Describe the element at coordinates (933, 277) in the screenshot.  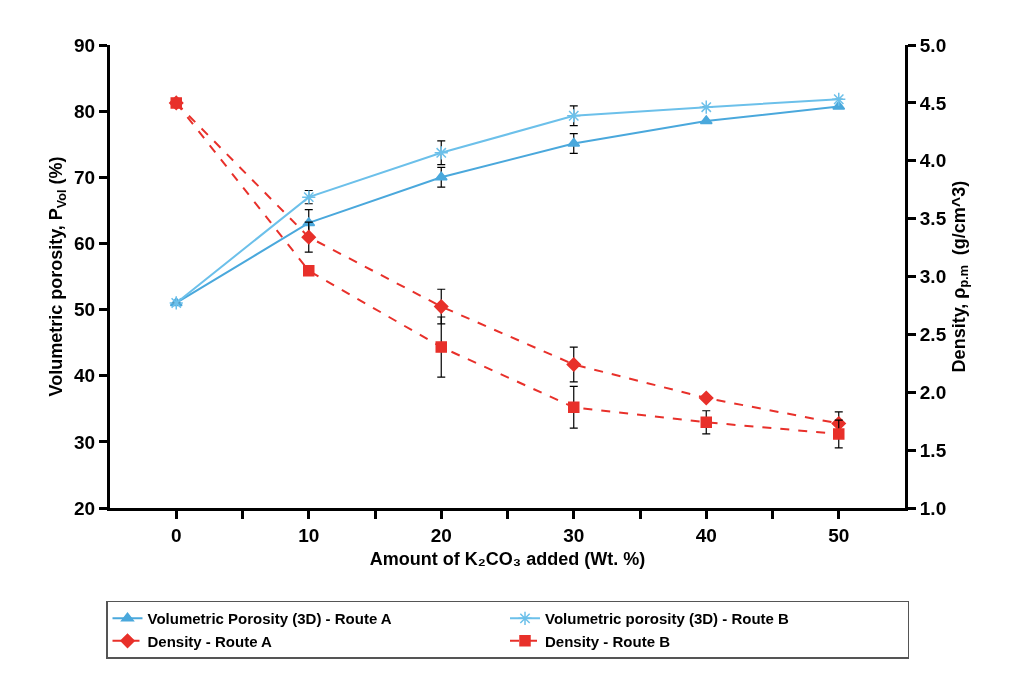
I see `y2-tick-label: 3.0` at that location.